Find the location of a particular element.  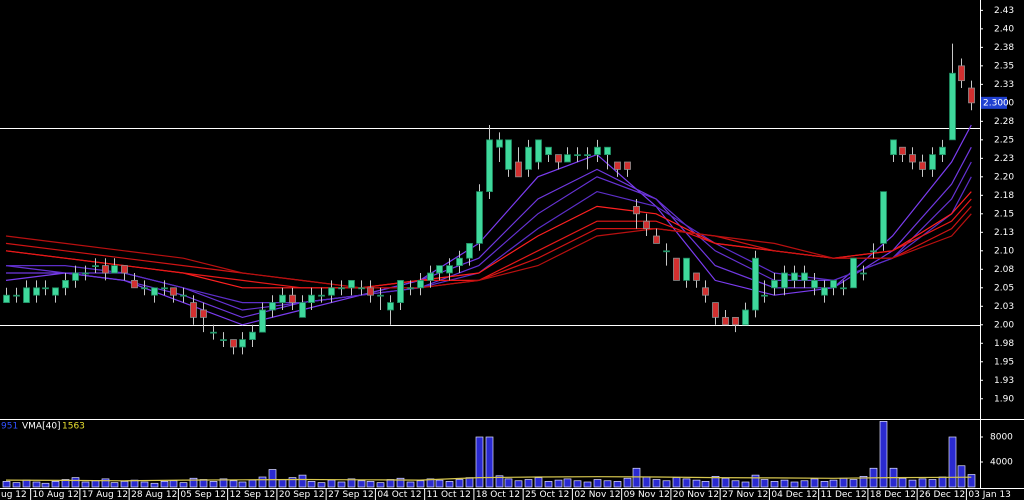

x-tick-label: 18 Dec 12 is located at coordinates (893, 495).